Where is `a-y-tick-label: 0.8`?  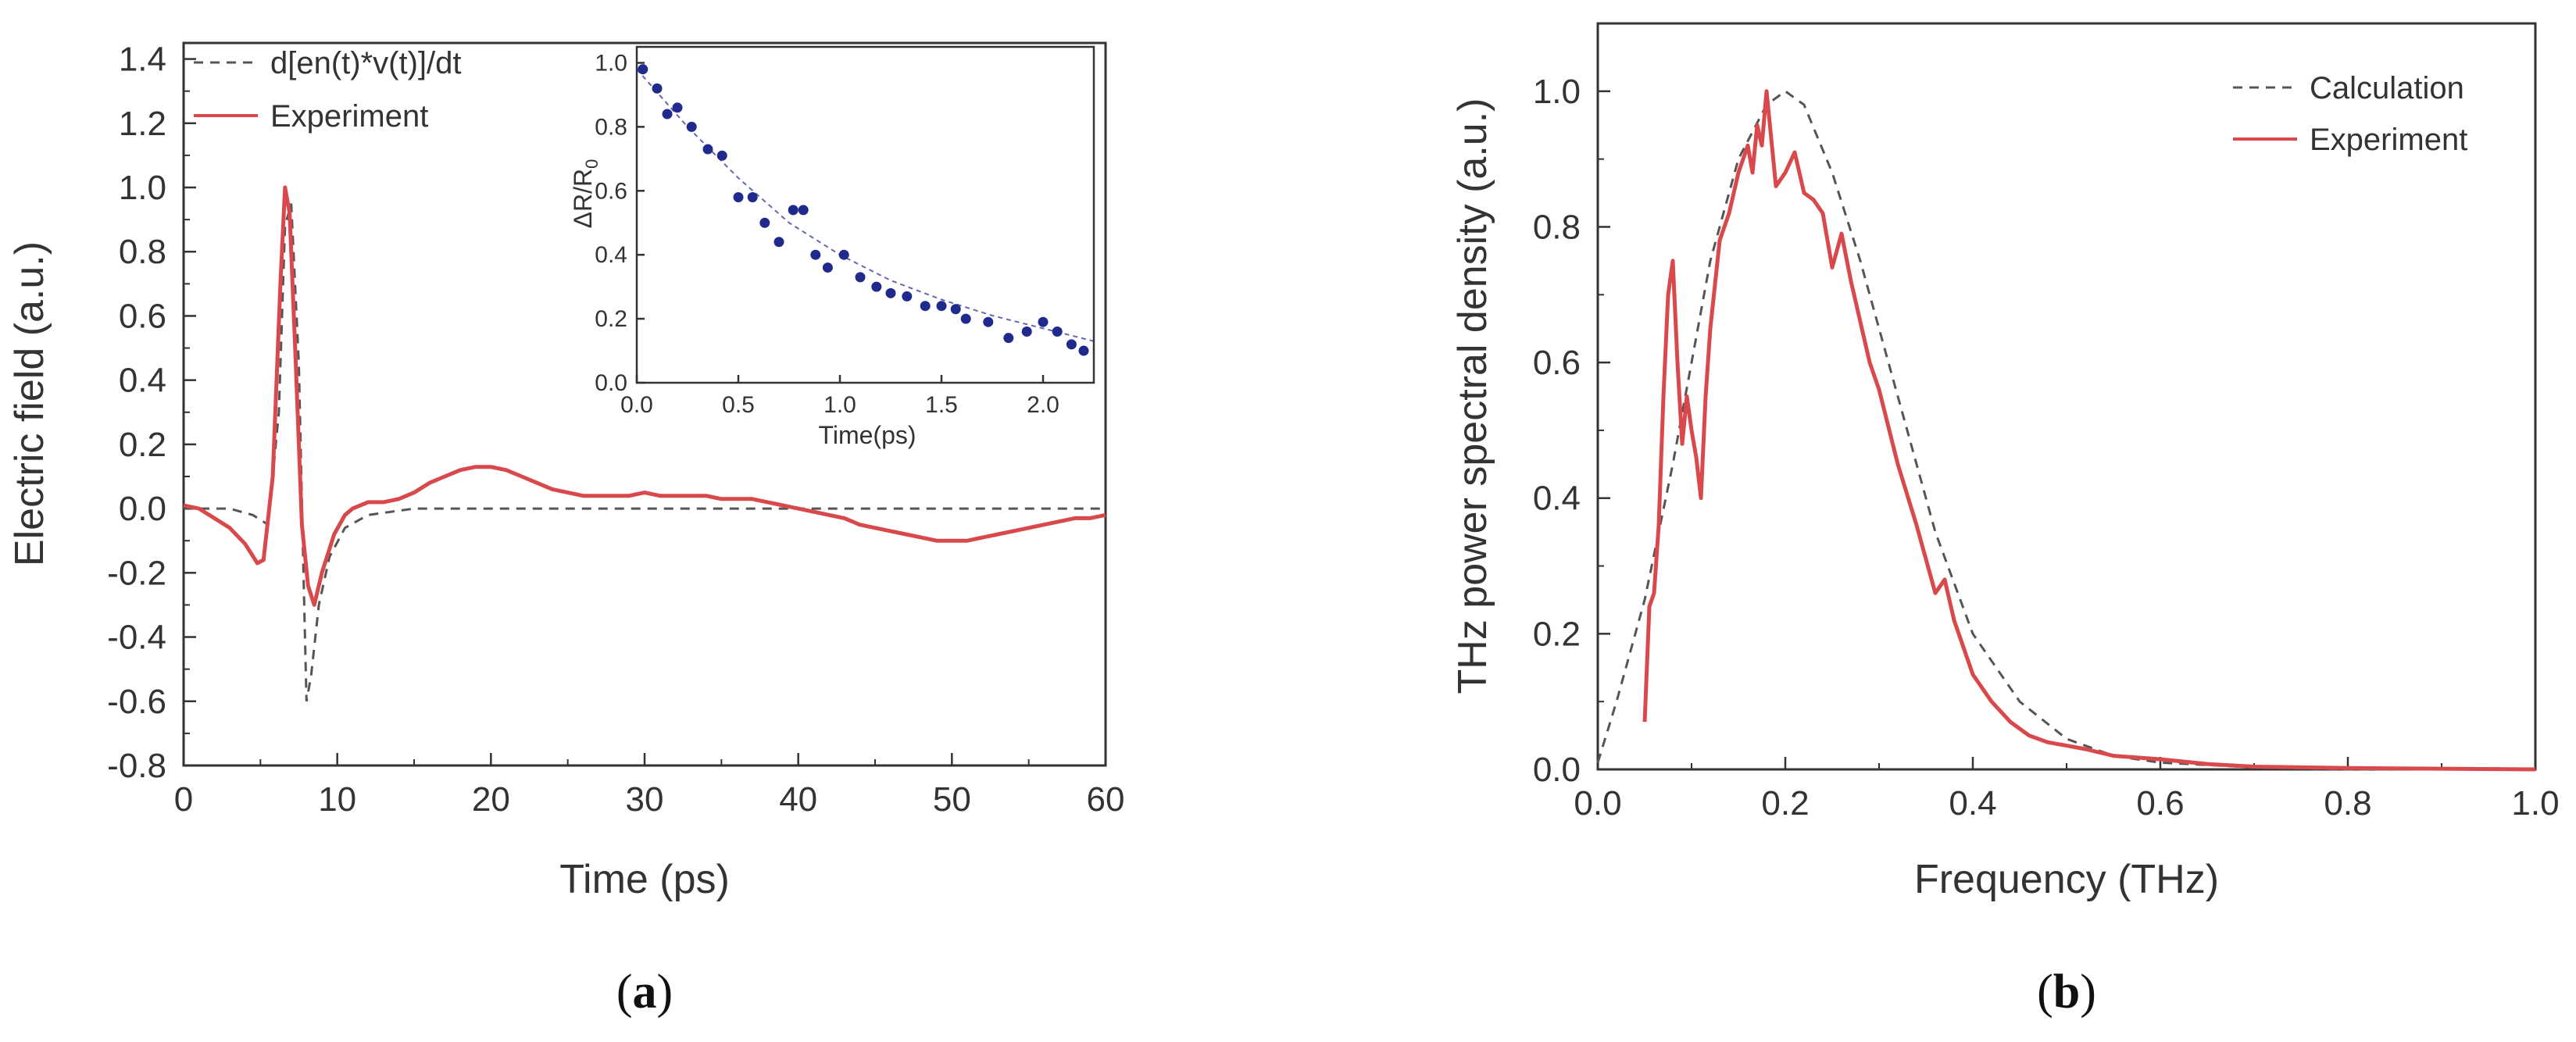 a-y-tick-label: 0.8 is located at coordinates (142, 252).